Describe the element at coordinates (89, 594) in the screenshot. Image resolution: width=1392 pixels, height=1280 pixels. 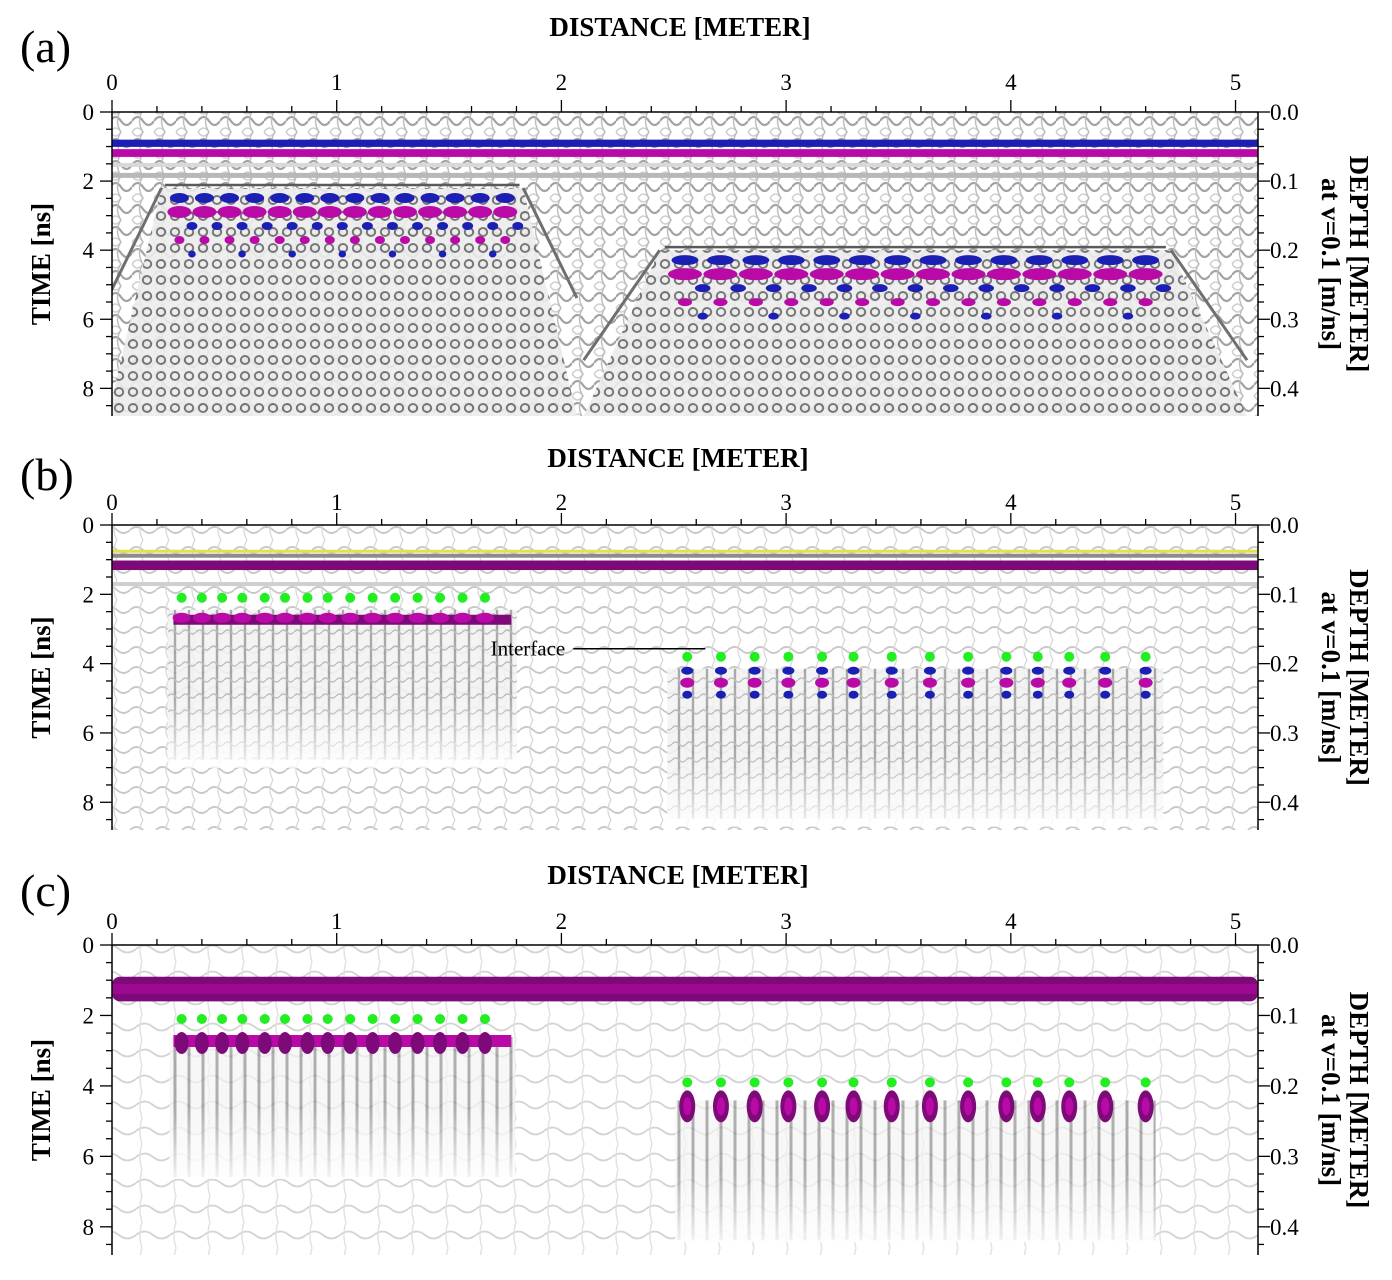
I see `y-tick-label: 2` at that location.